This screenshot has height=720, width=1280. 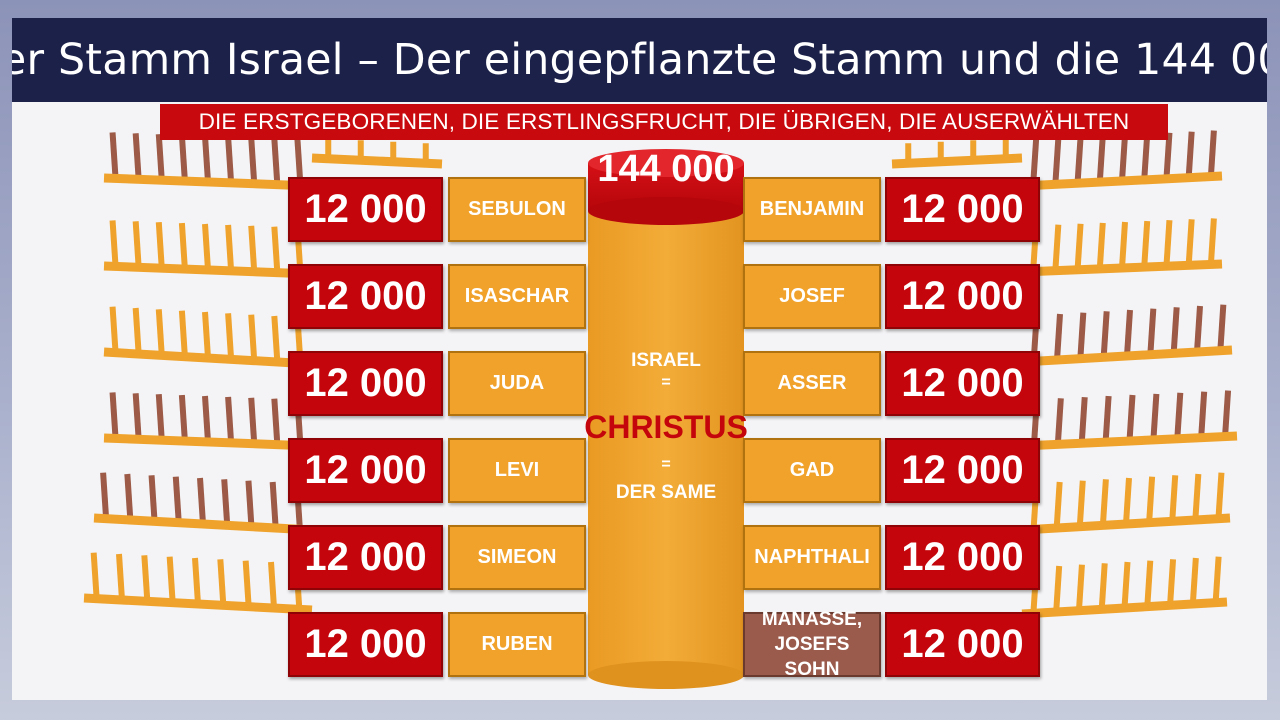 I want to click on right-count-3: 12 000, so click(x=962, y=383).